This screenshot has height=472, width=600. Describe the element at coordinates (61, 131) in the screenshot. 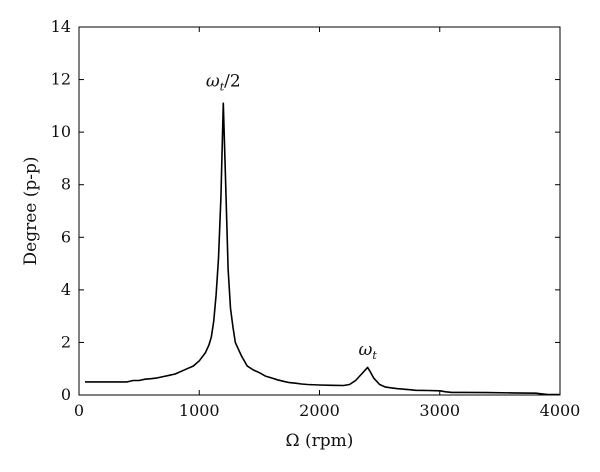

I see `y-tick-label: 10` at that location.